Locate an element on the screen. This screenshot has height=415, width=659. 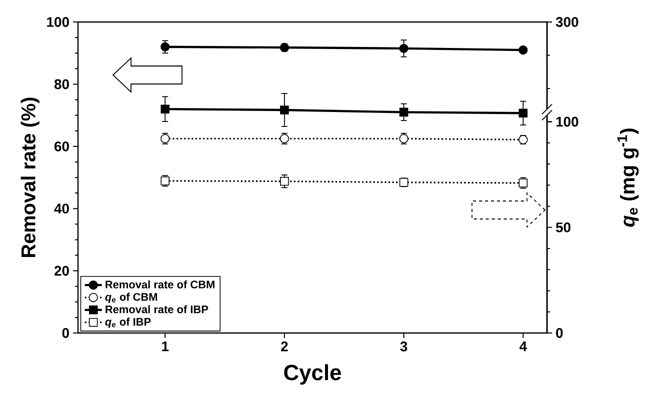
y-tick-label: 80 is located at coordinates (61, 84).